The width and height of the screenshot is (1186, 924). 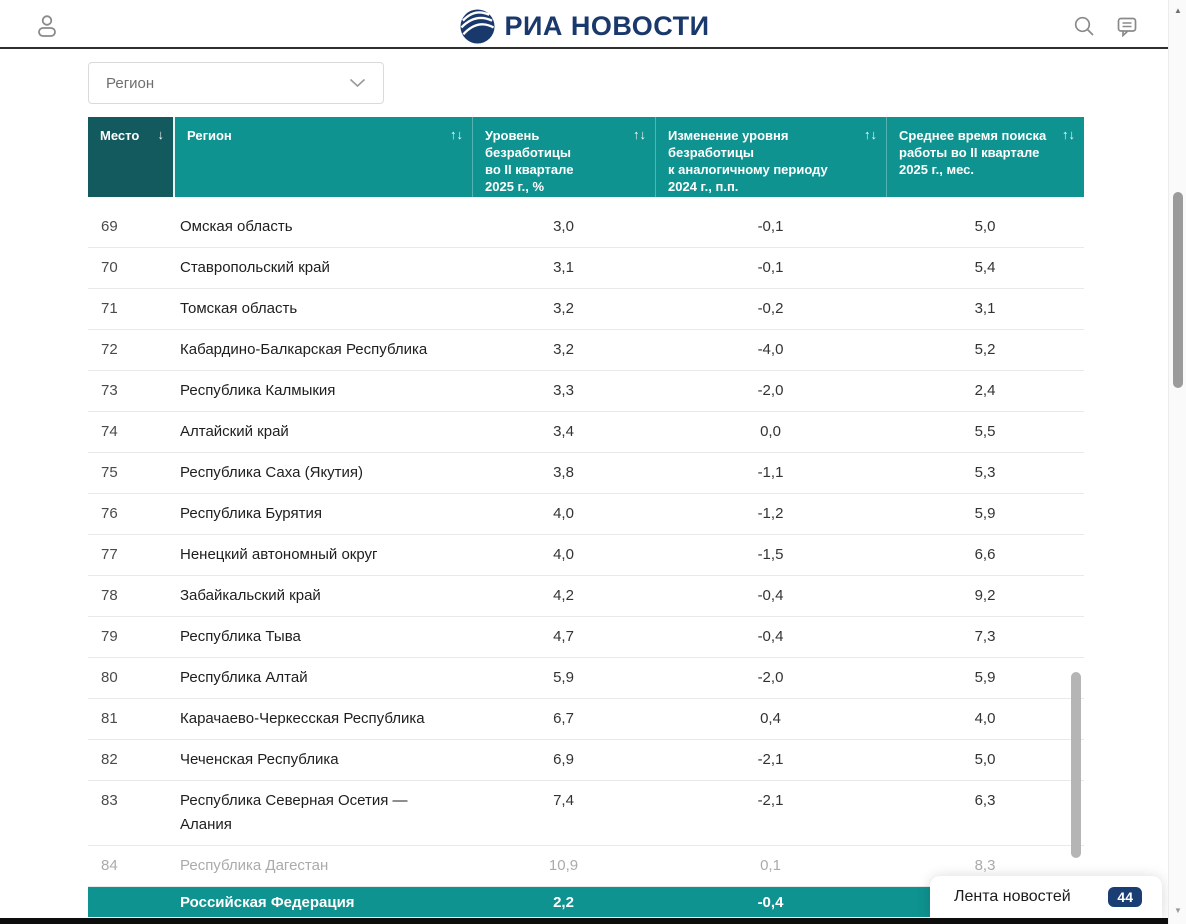 What do you see at coordinates (1012, 896) in the screenshot?
I see `news-feed-label: Лента новостей` at bounding box center [1012, 896].